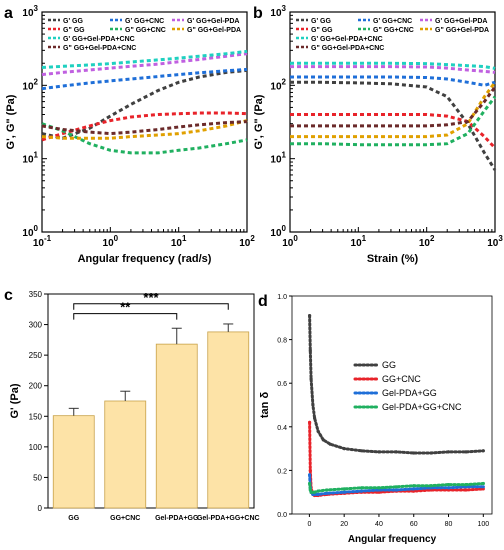 This screenshot has width=504, height=550. What do you see at coordinates (449, 524) in the screenshot?
I see `x-tick-label: 80` at bounding box center [449, 524].